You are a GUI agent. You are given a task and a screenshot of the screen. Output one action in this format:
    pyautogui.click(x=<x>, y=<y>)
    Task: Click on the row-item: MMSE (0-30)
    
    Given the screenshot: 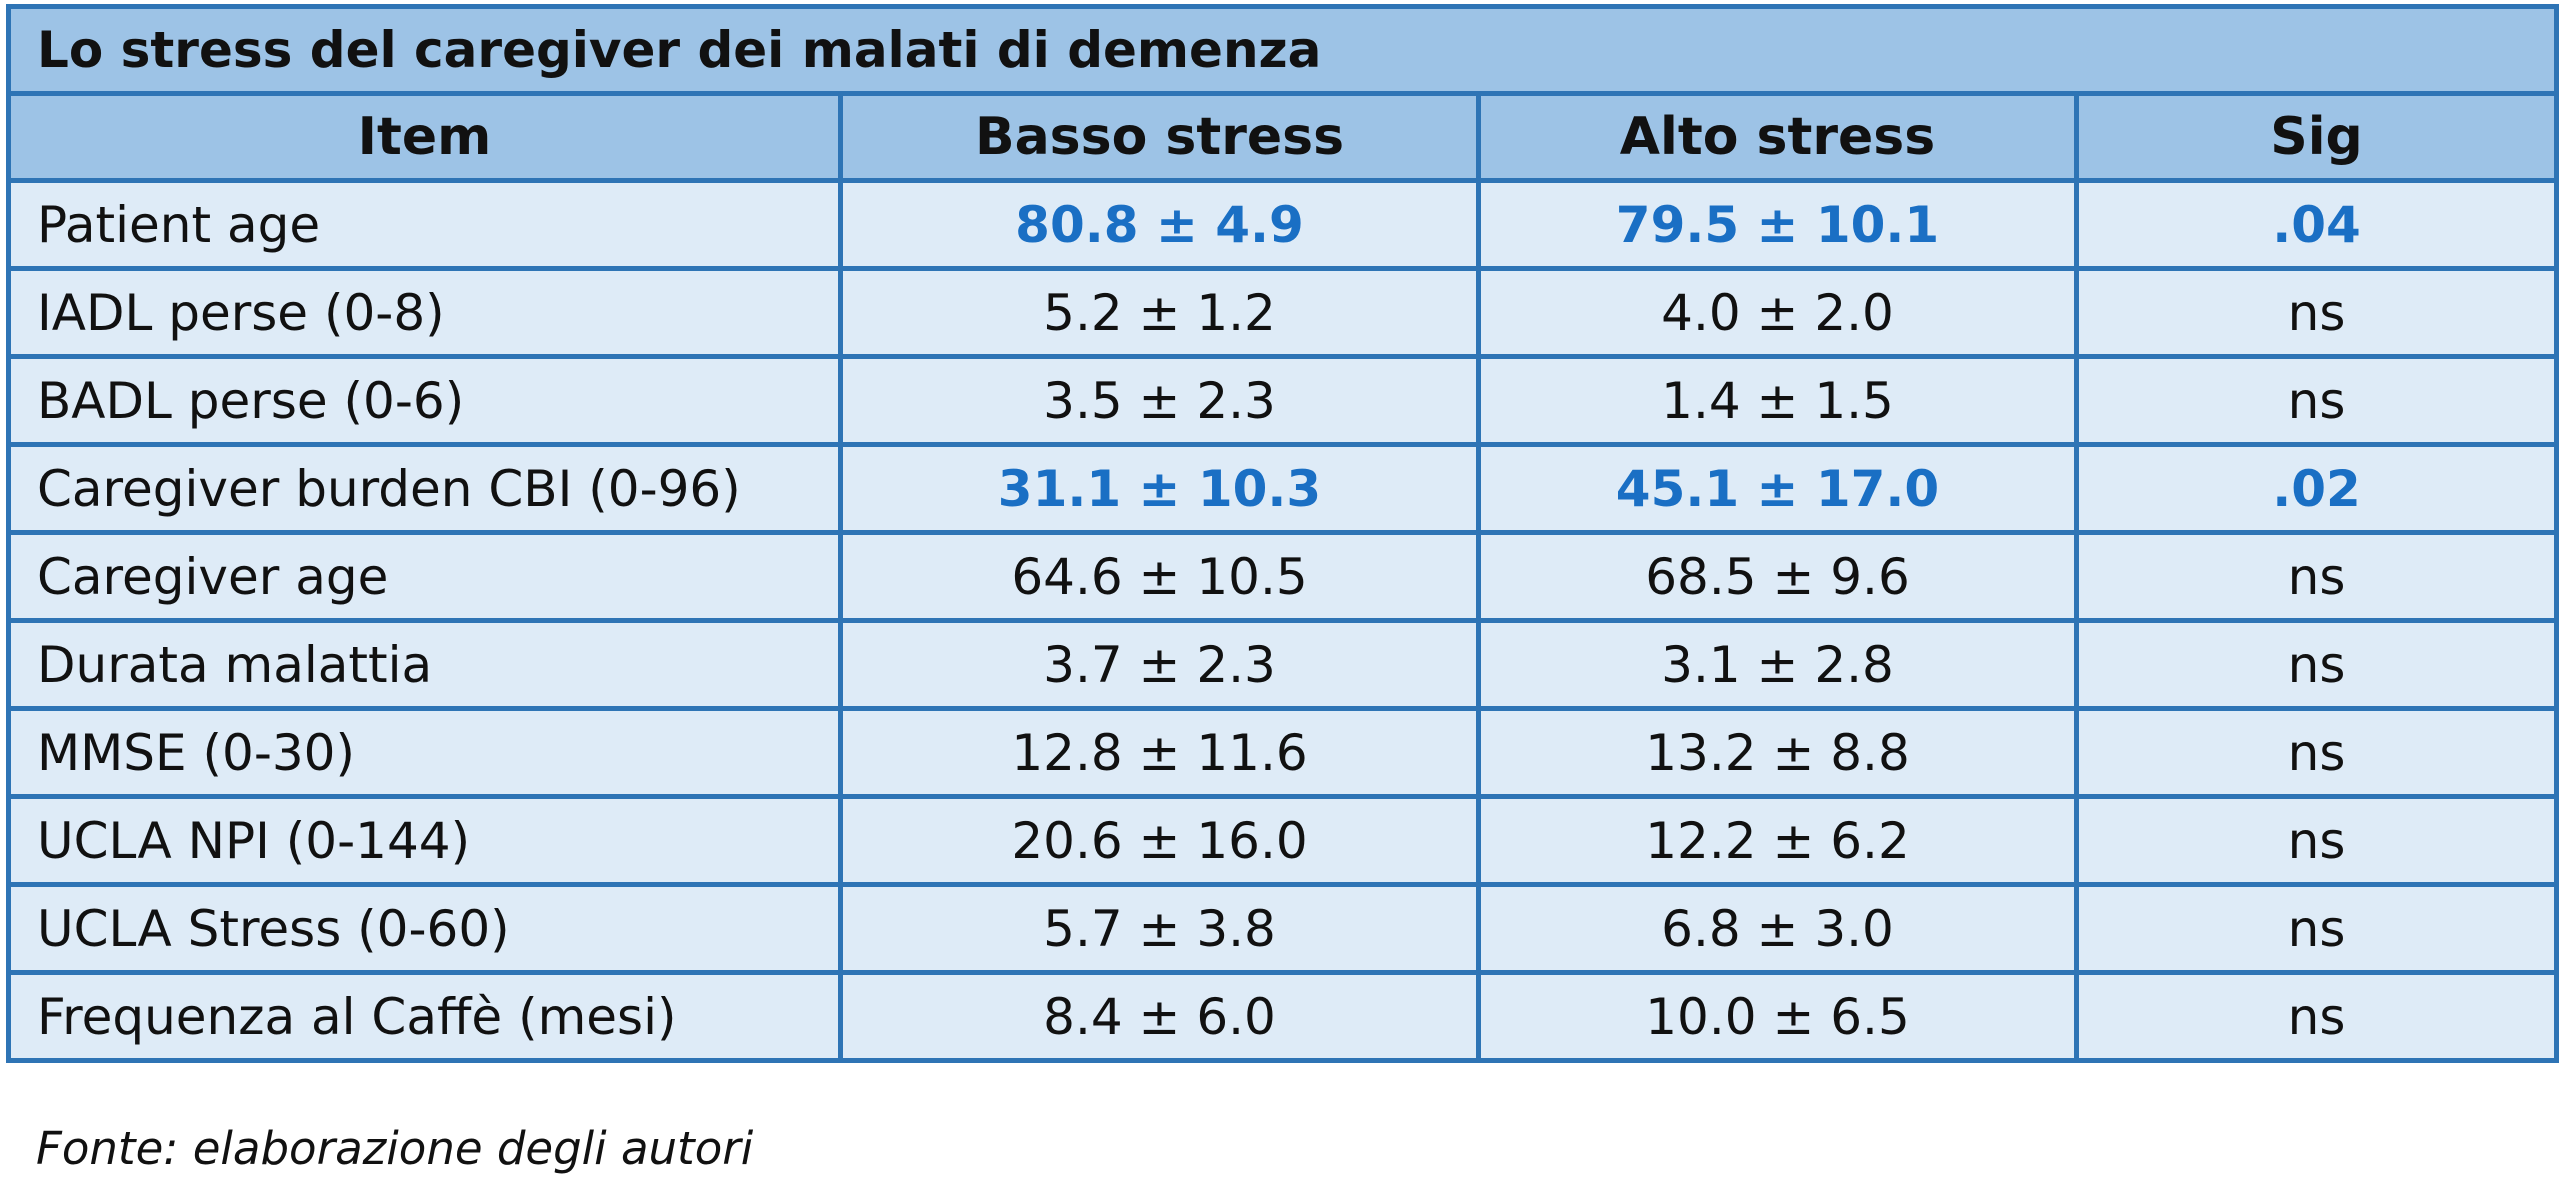 What is the action you would take?
    pyautogui.click(x=424, y=752)
    